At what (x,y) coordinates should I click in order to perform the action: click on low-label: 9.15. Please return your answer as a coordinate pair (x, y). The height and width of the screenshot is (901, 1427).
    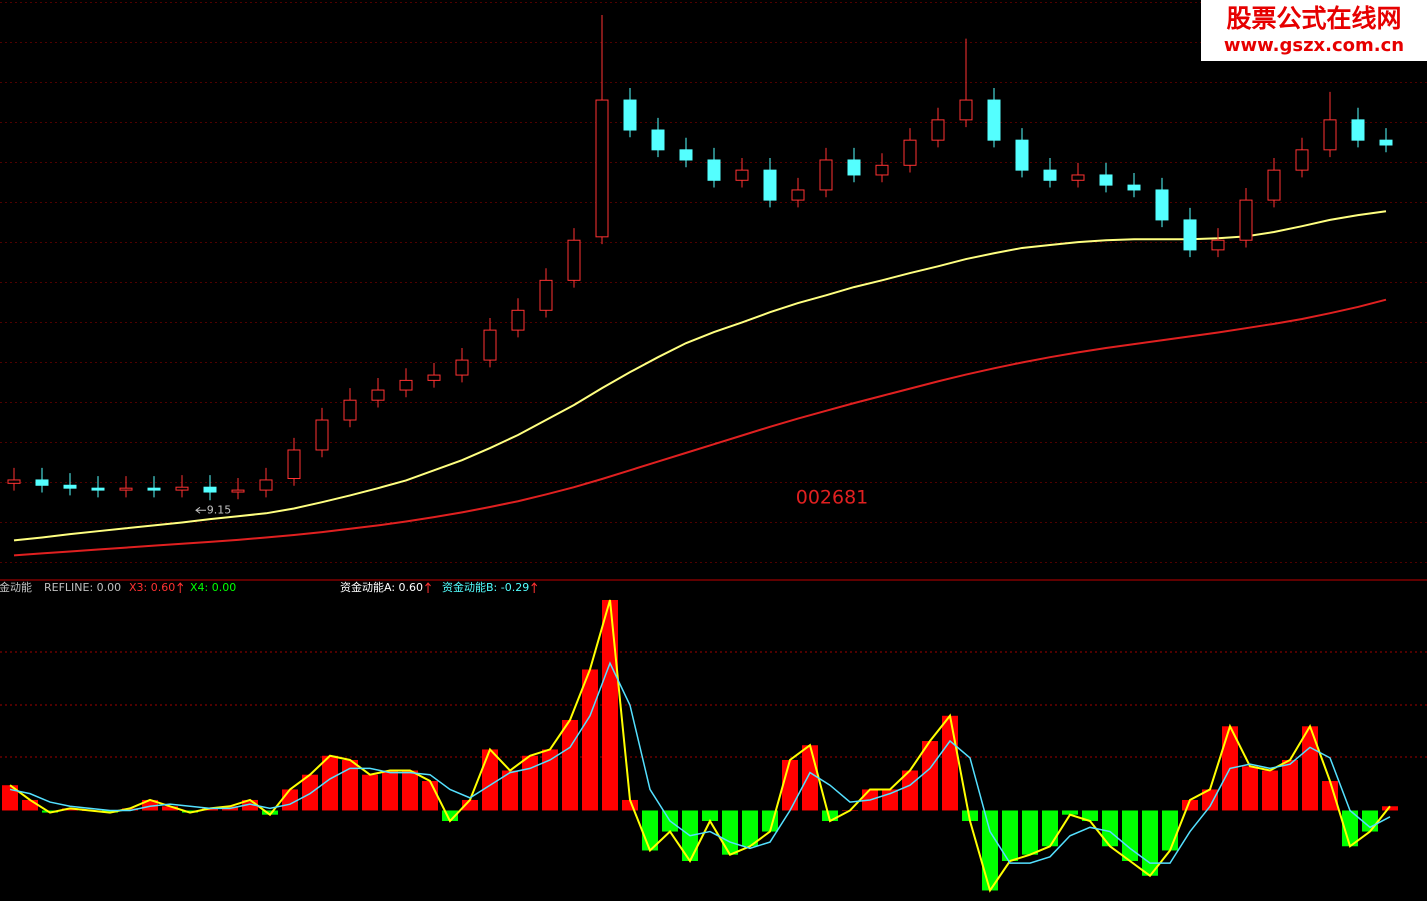
    Looking at the image, I should click on (219, 509).